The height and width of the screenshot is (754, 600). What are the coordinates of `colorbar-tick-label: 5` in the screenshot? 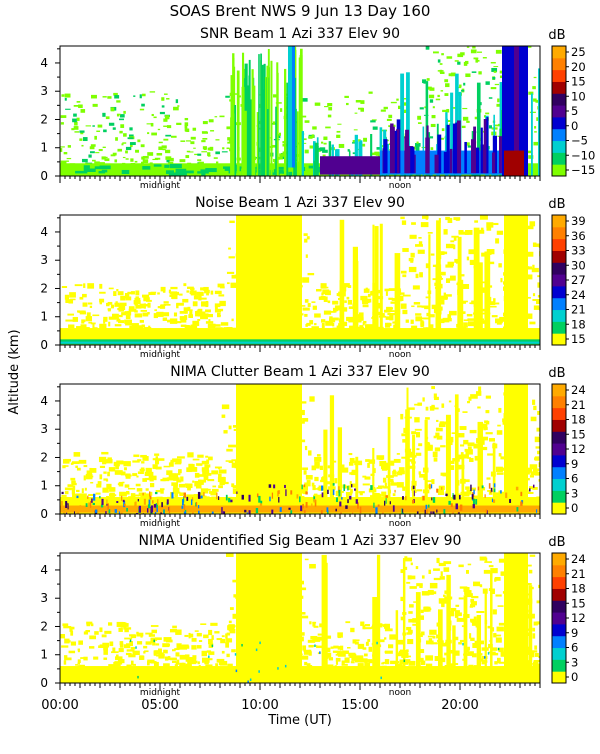 It's located at (574, 111).